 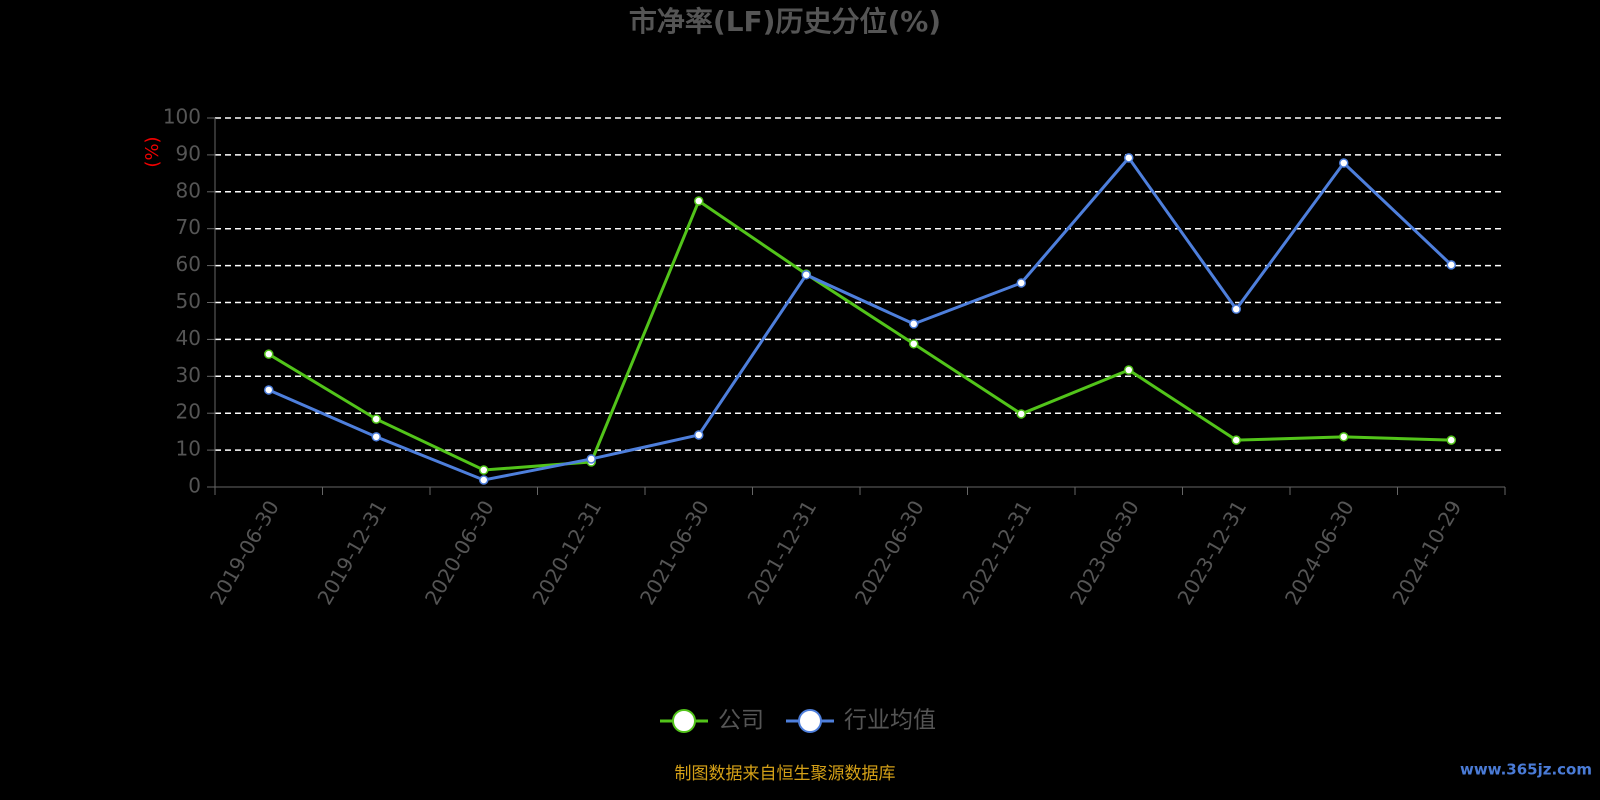 What do you see at coordinates (188, 338) in the screenshot?
I see `y-tick-label: 40` at bounding box center [188, 338].